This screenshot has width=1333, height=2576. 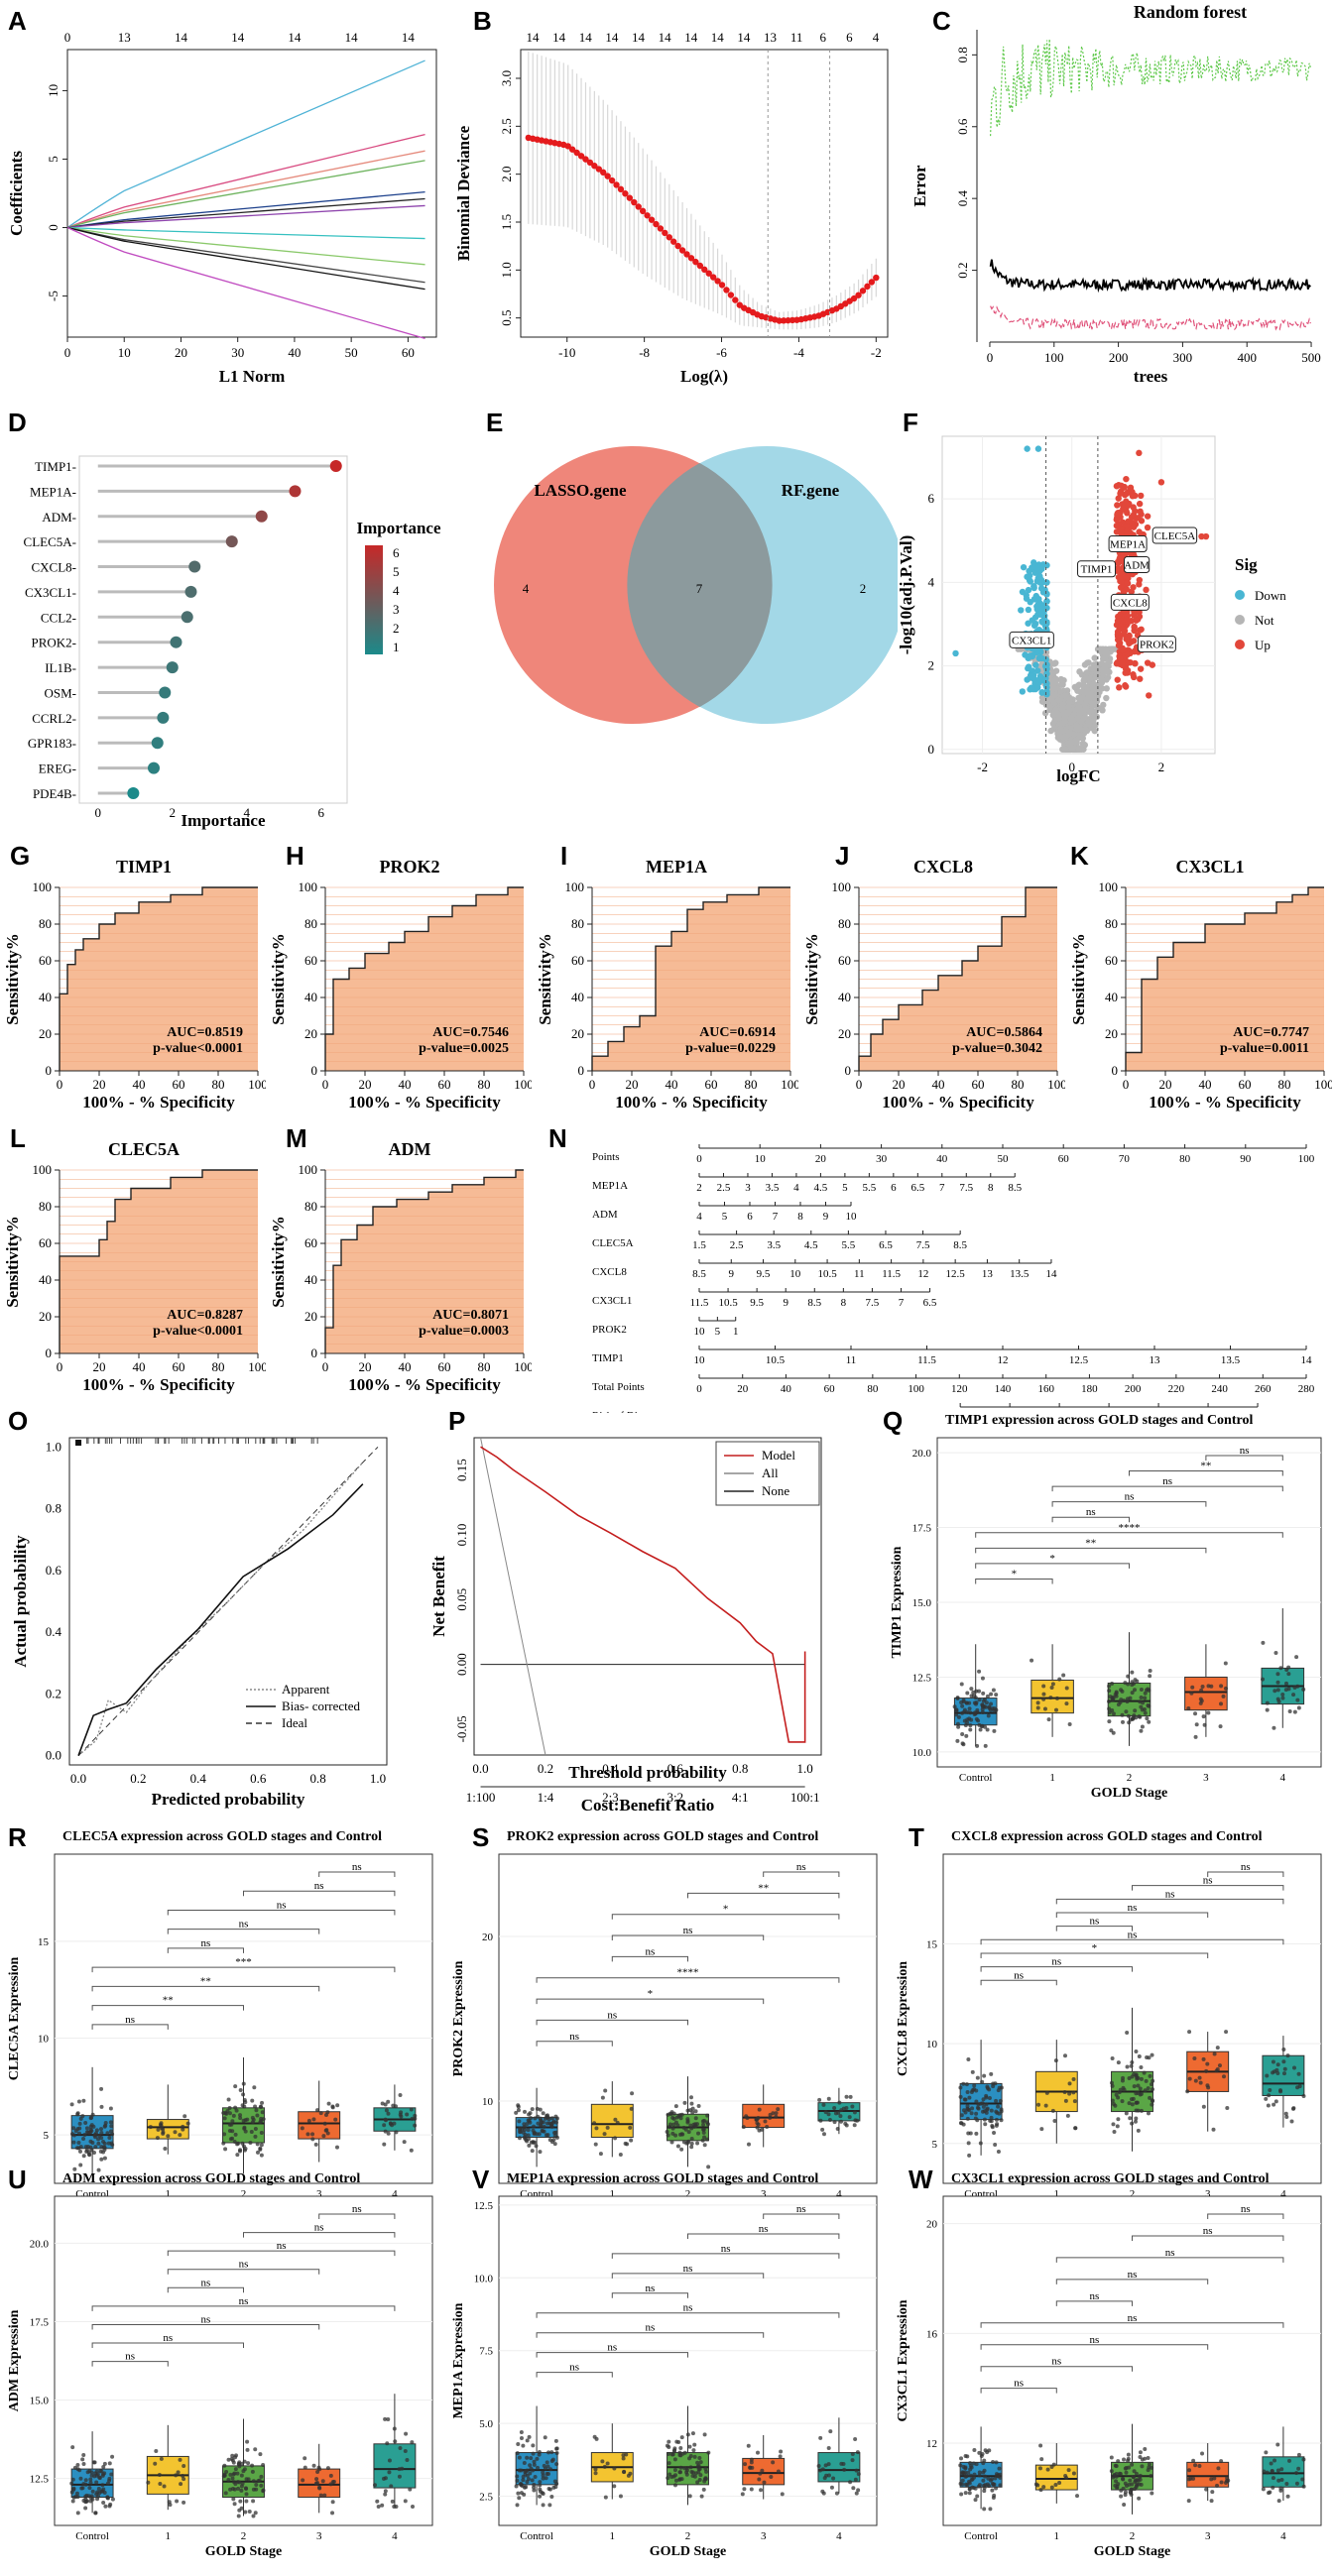 What do you see at coordinates (610, 1186) in the screenshot?
I see `nomogram-row-label: MEP1A` at bounding box center [610, 1186].